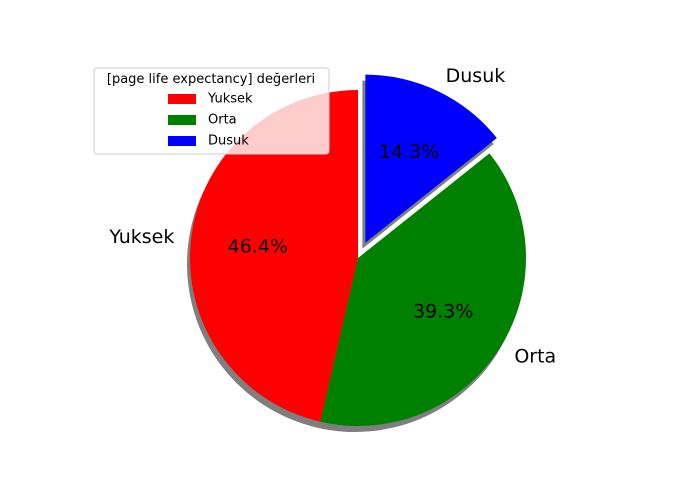 The height and width of the screenshot is (500, 700). What do you see at coordinates (211, 79) in the screenshot?
I see `legend-title: [page life expectancy] değerleri` at bounding box center [211, 79].